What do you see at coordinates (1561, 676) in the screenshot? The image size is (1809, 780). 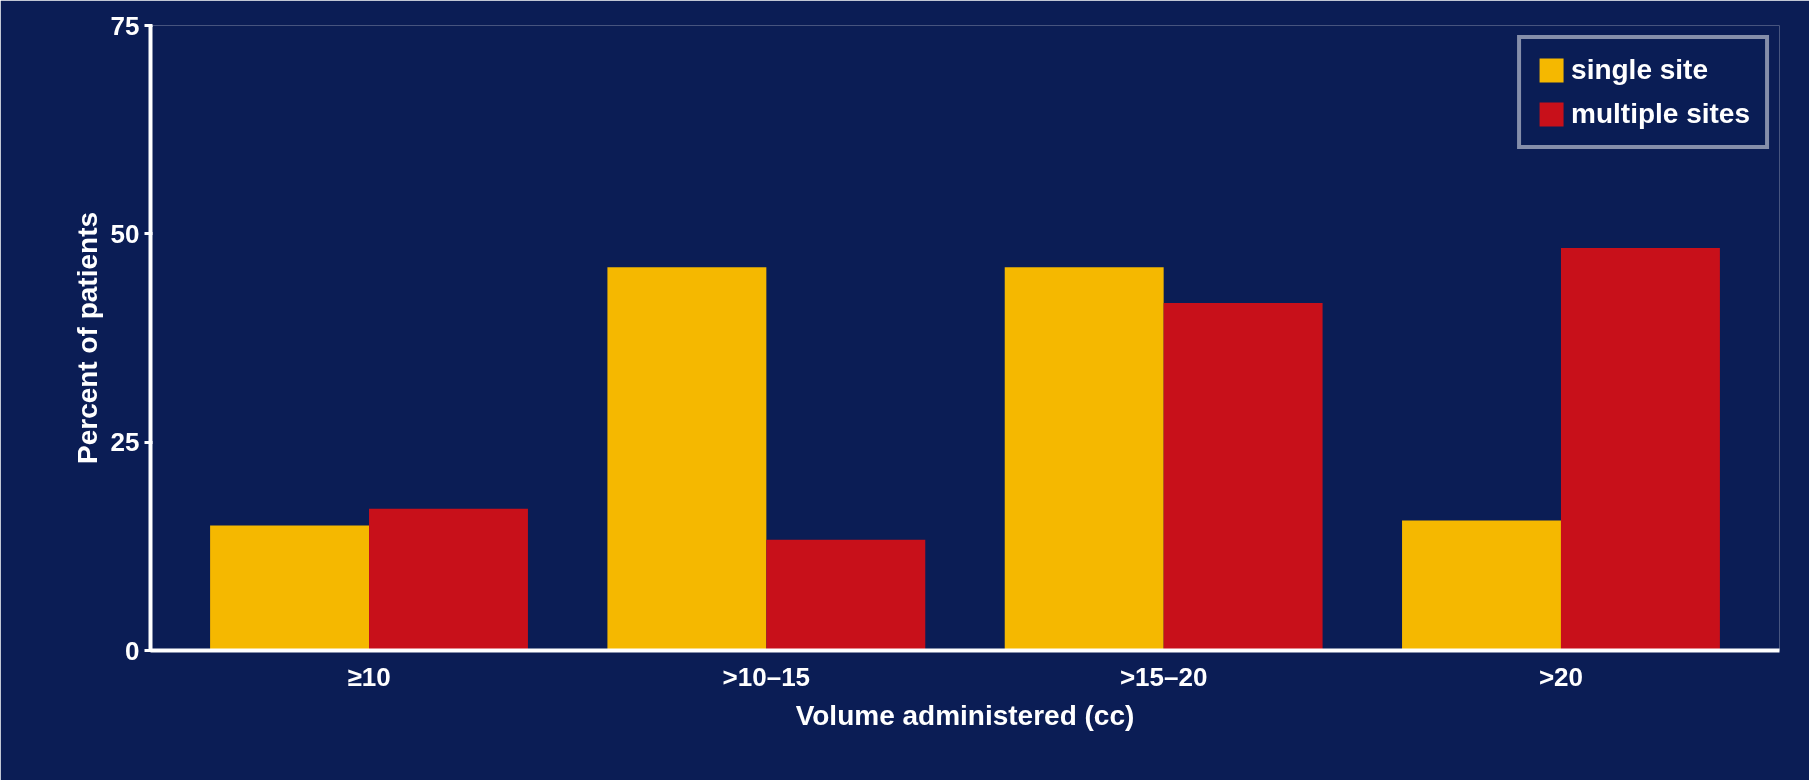 I see `x-tick-label: >20` at bounding box center [1561, 676].